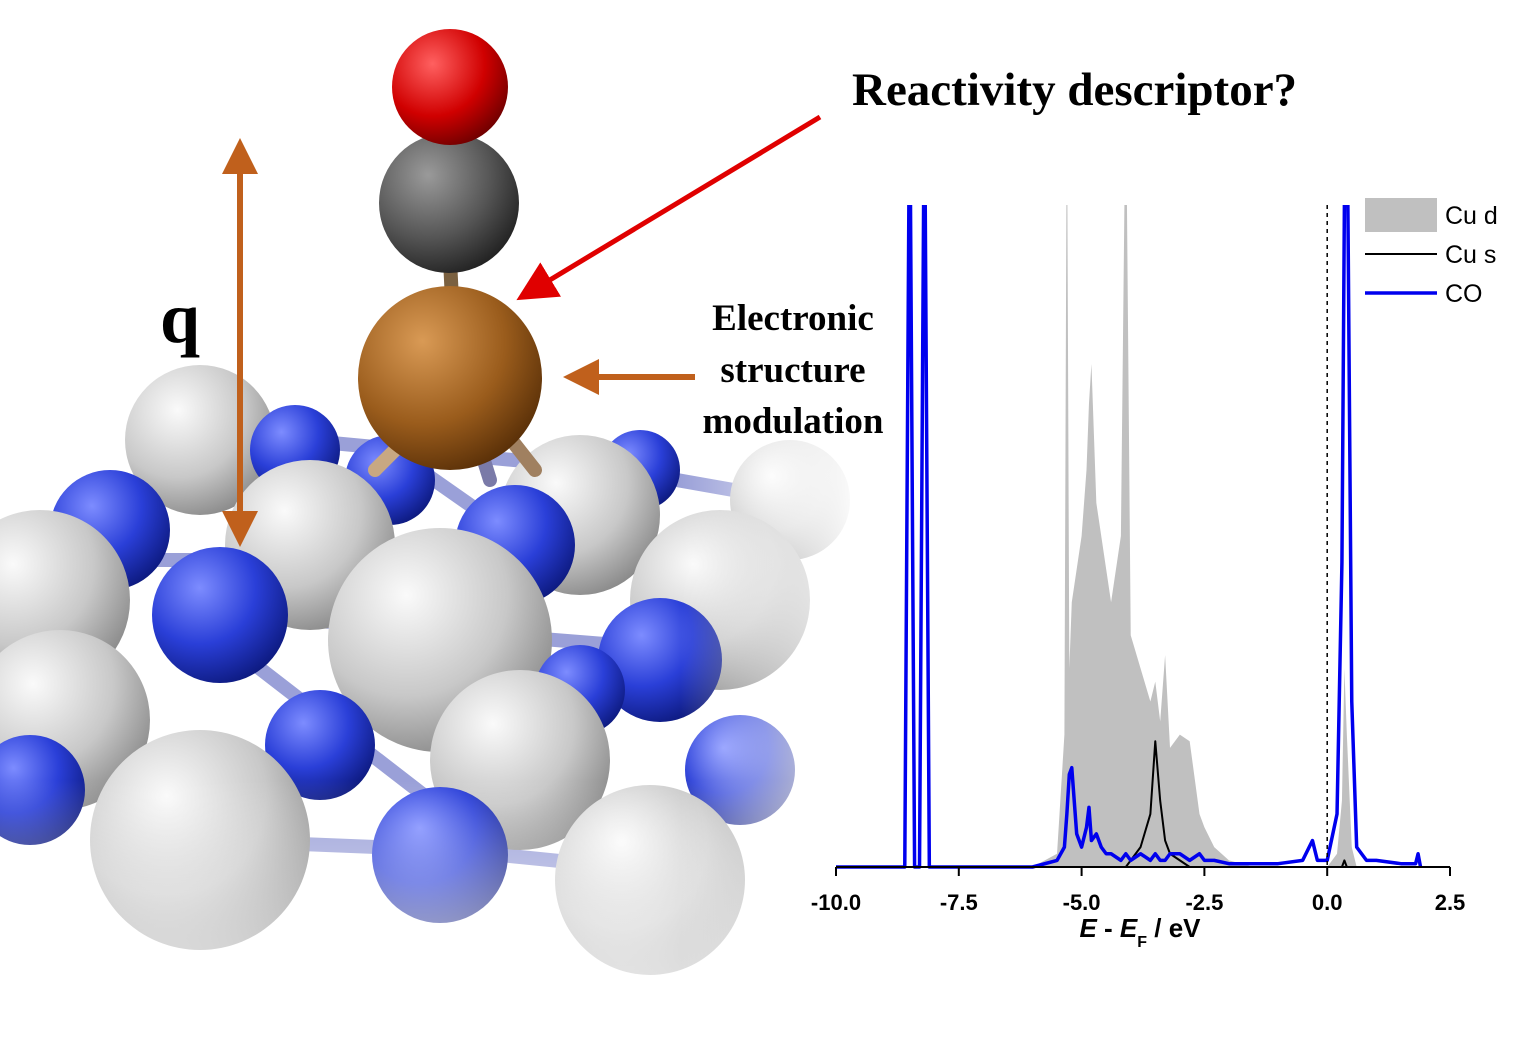 Image resolution: width=1530 pixels, height=1047 pixels. What do you see at coordinates (1174, 928) in the screenshot?
I see `x-label-unit: / eV` at bounding box center [1174, 928].